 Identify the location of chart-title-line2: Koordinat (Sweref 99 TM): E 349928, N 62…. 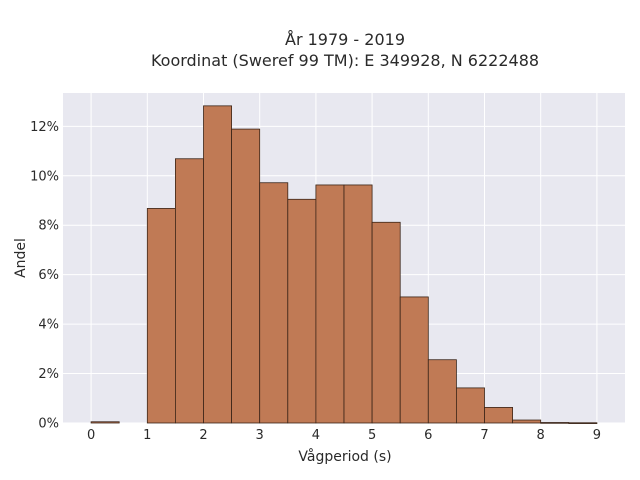
(345, 60).